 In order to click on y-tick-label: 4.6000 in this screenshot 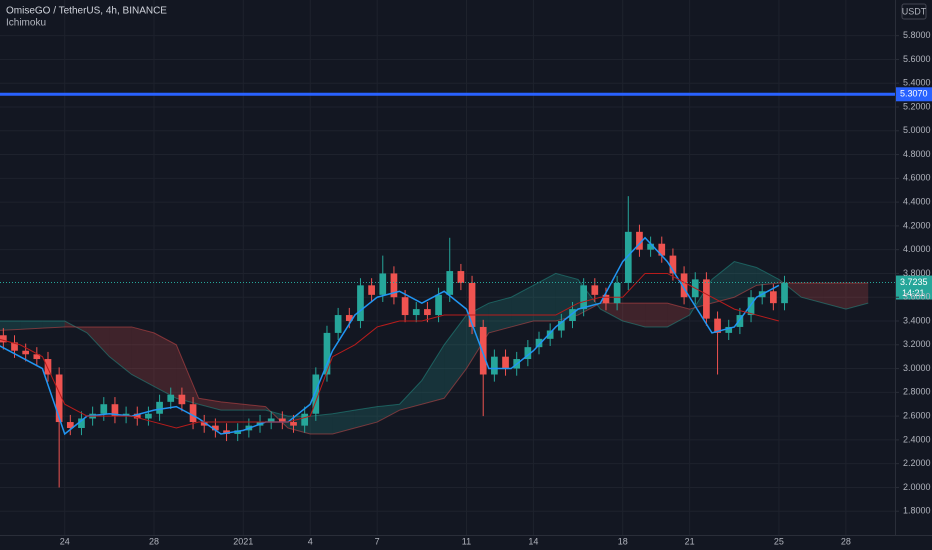, I will do `click(917, 178)`.